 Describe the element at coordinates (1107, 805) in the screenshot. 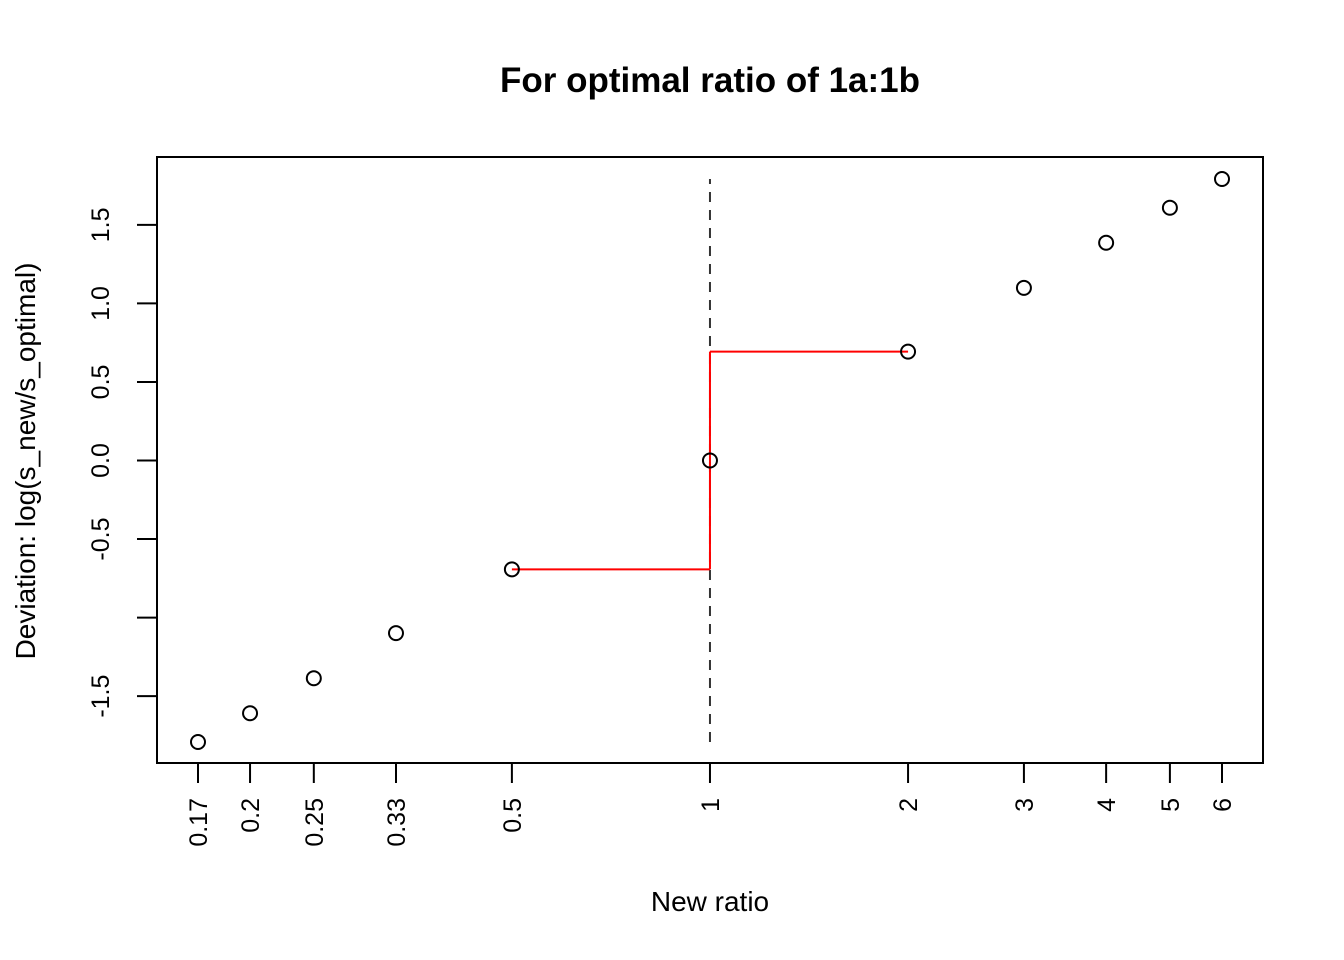

I see `x-tick-label: 4` at that location.